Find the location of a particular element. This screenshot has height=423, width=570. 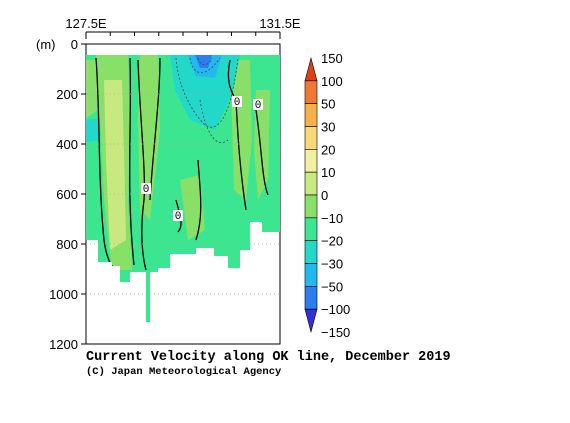

colorbar-label: 150 is located at coordinates (332, 58).